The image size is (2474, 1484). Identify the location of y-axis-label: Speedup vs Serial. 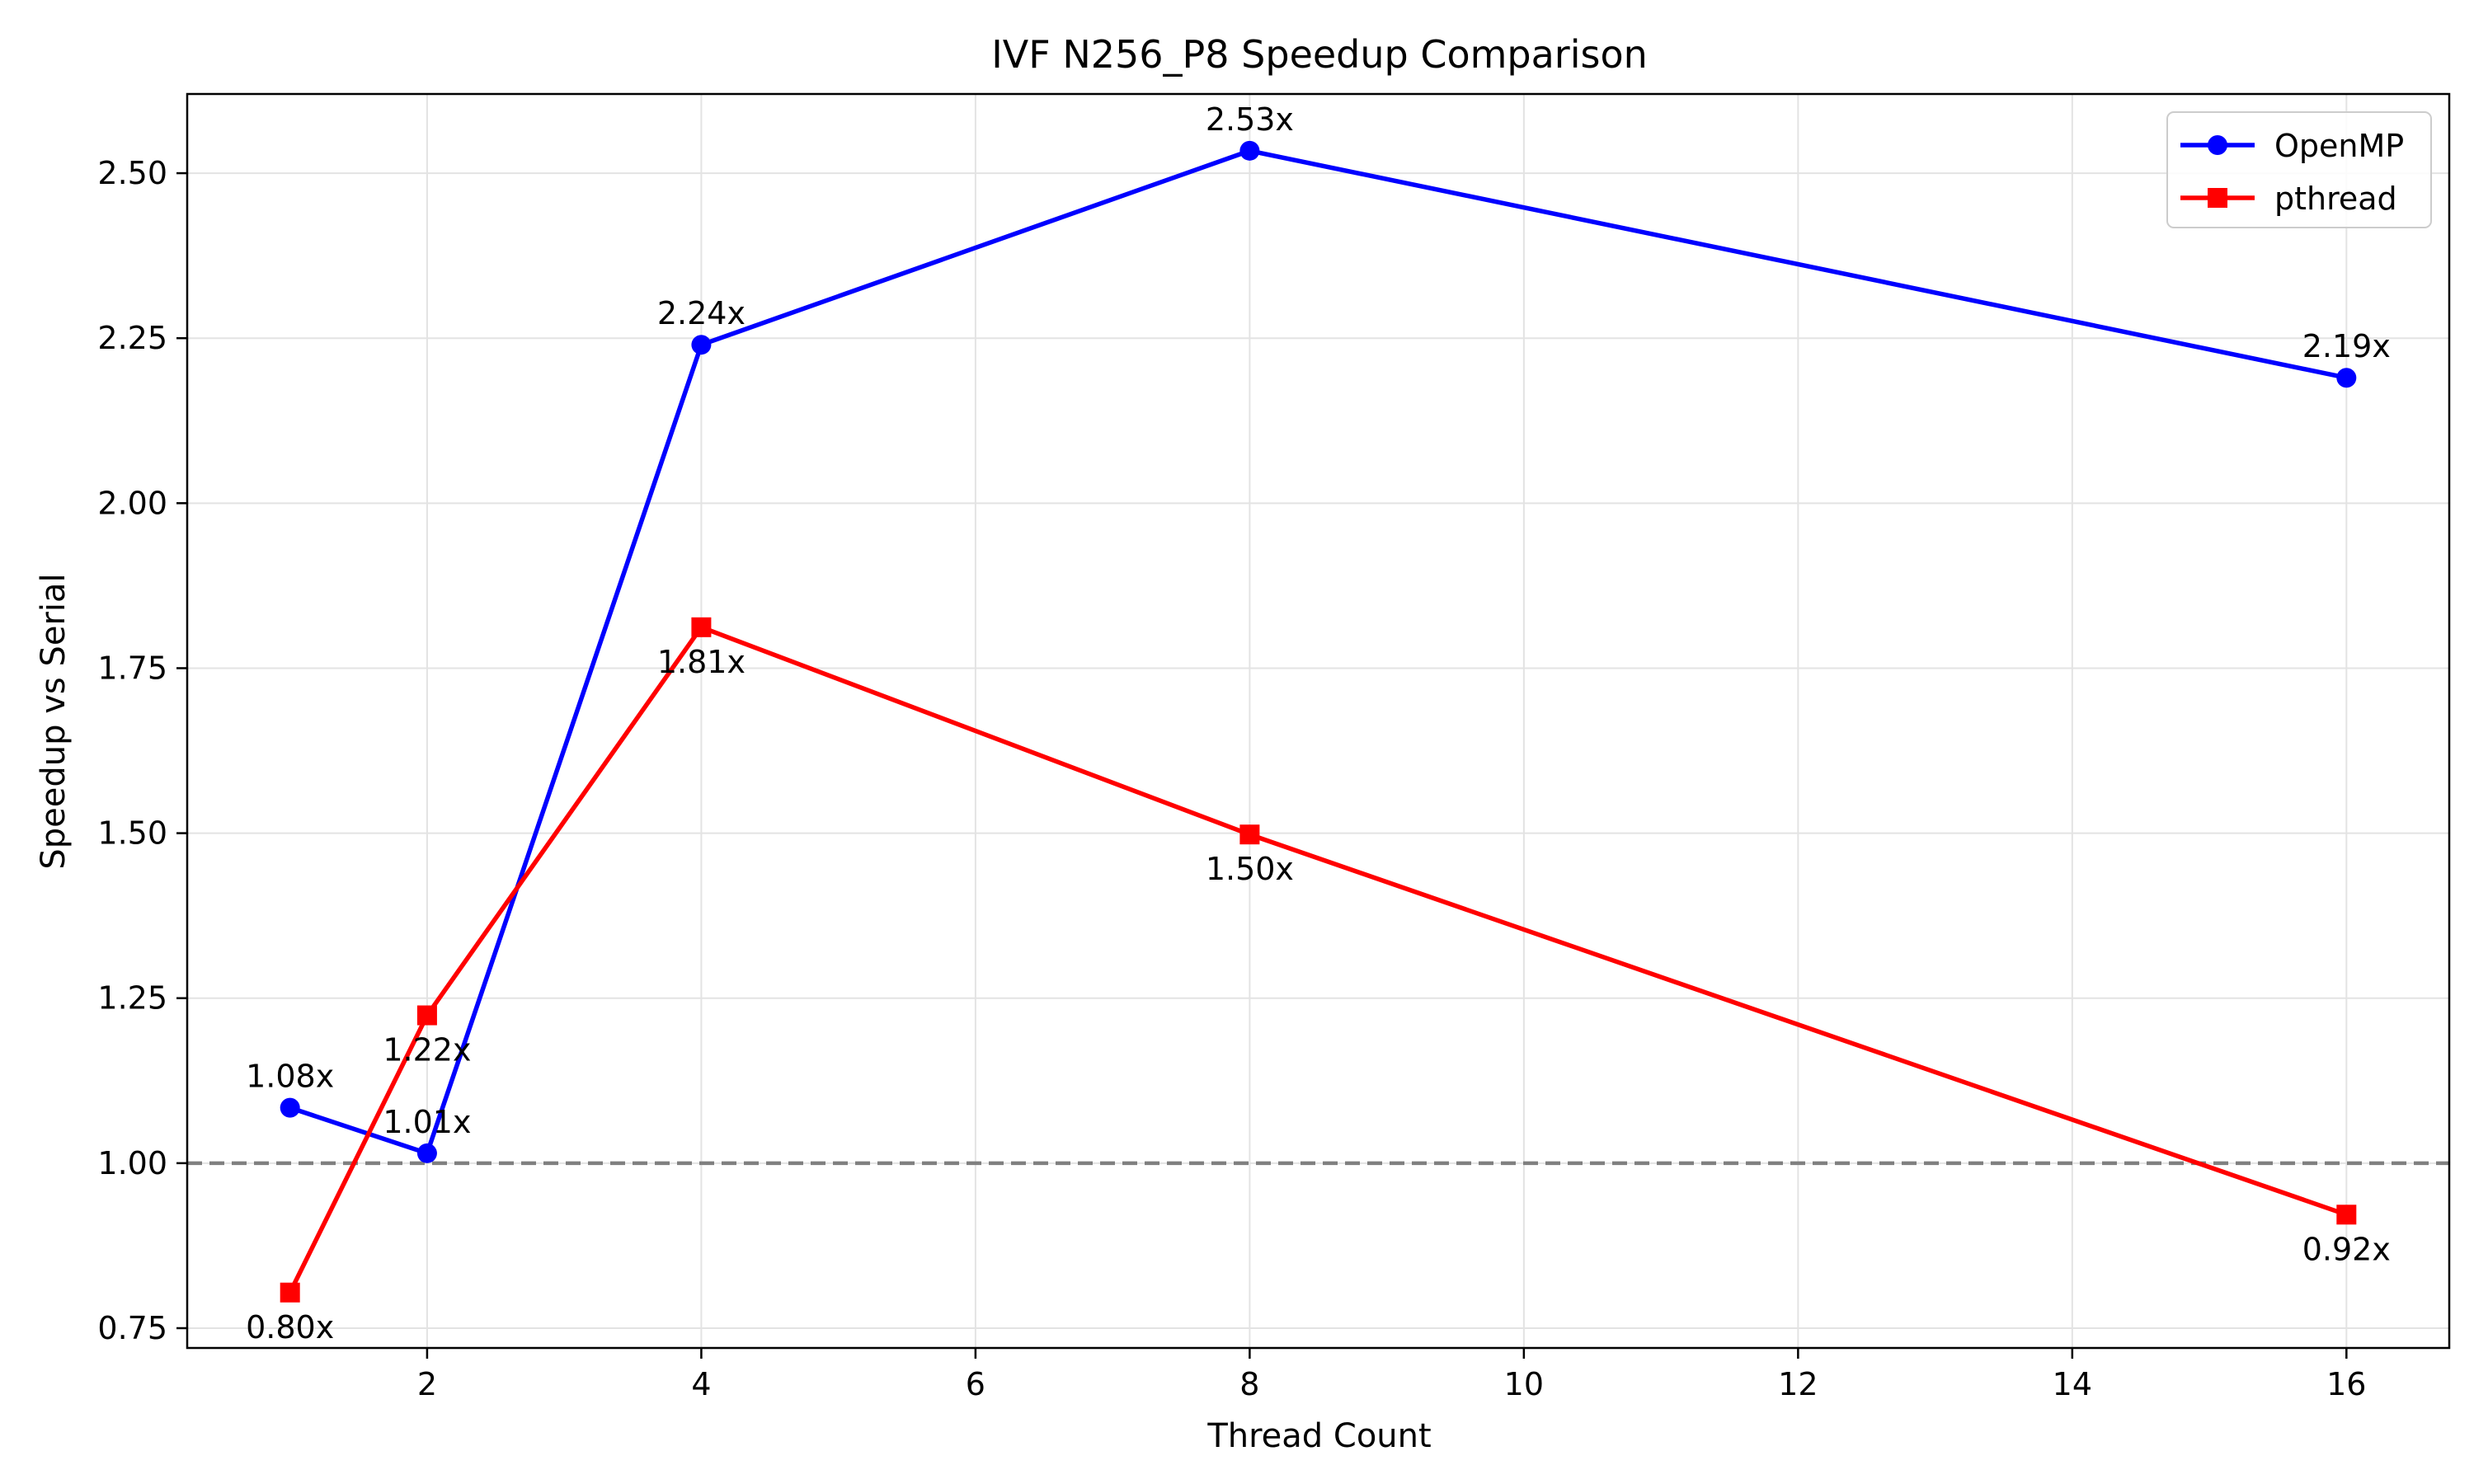
(54, 721).